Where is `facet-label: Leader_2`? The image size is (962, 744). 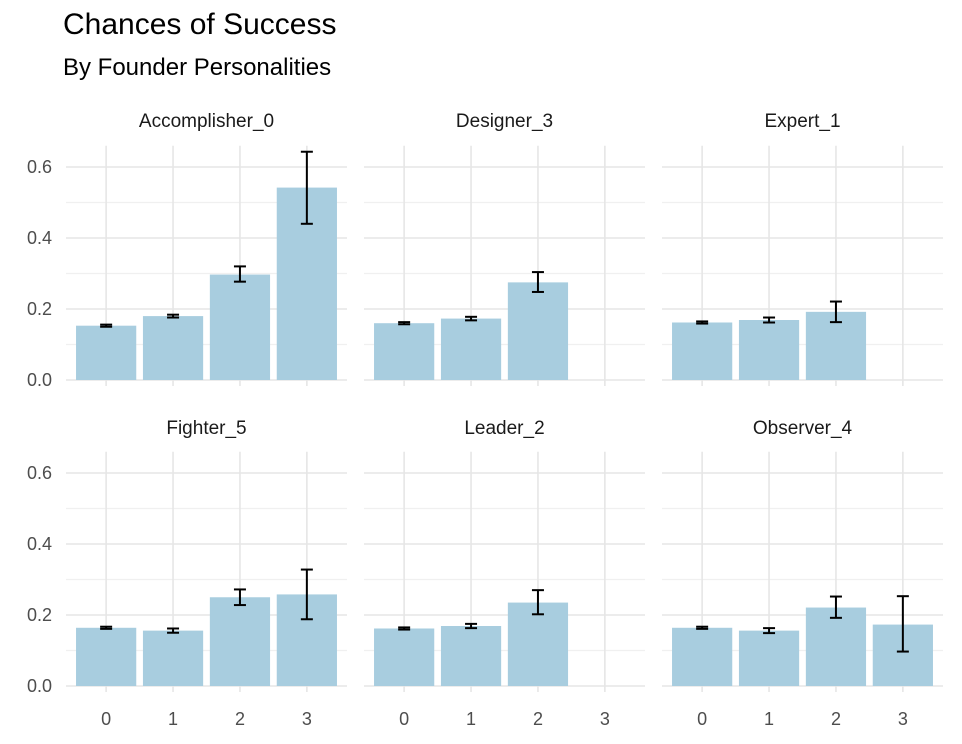 facet-label: Leader_2 is located at coordinates (504, 428).